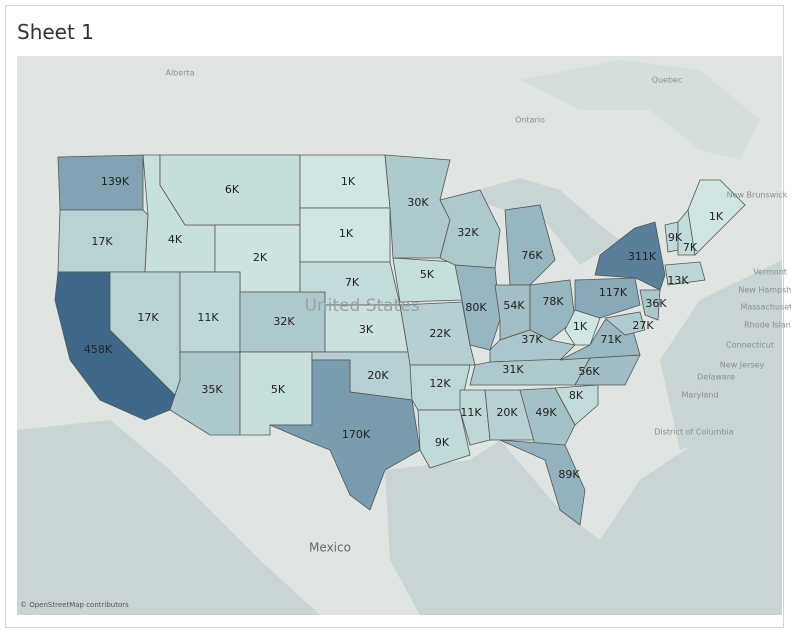 This screenshot has height=635, width=791. Describe the element at coordinates (330, 548) in the screenshot. I see `place-label: Mexico` at that location.